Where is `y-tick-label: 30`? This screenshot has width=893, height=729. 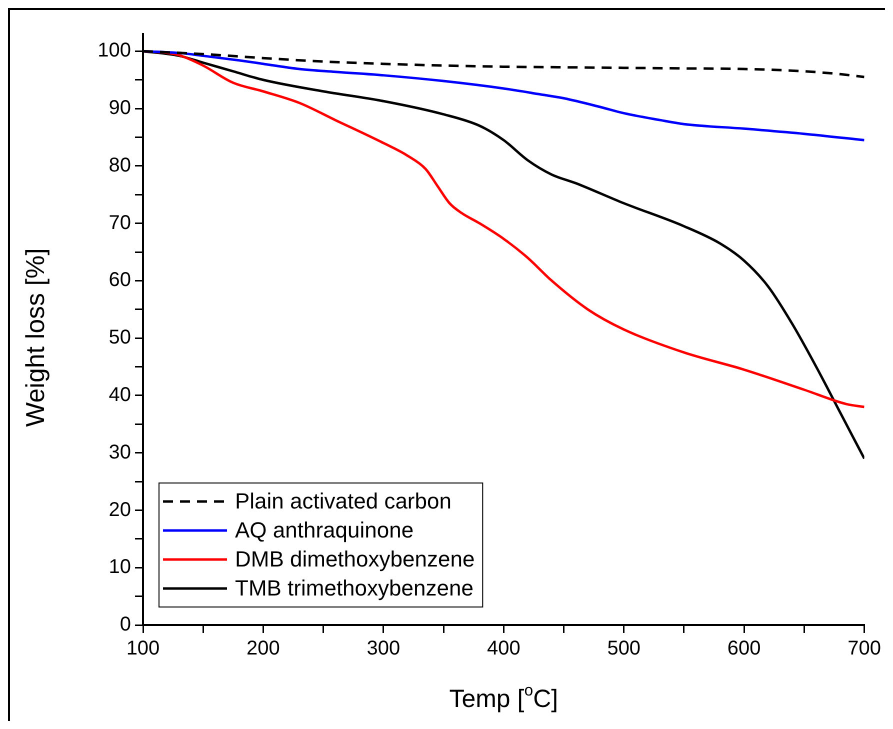 y-tick-label: 30 is located at coordinates (119, 452).